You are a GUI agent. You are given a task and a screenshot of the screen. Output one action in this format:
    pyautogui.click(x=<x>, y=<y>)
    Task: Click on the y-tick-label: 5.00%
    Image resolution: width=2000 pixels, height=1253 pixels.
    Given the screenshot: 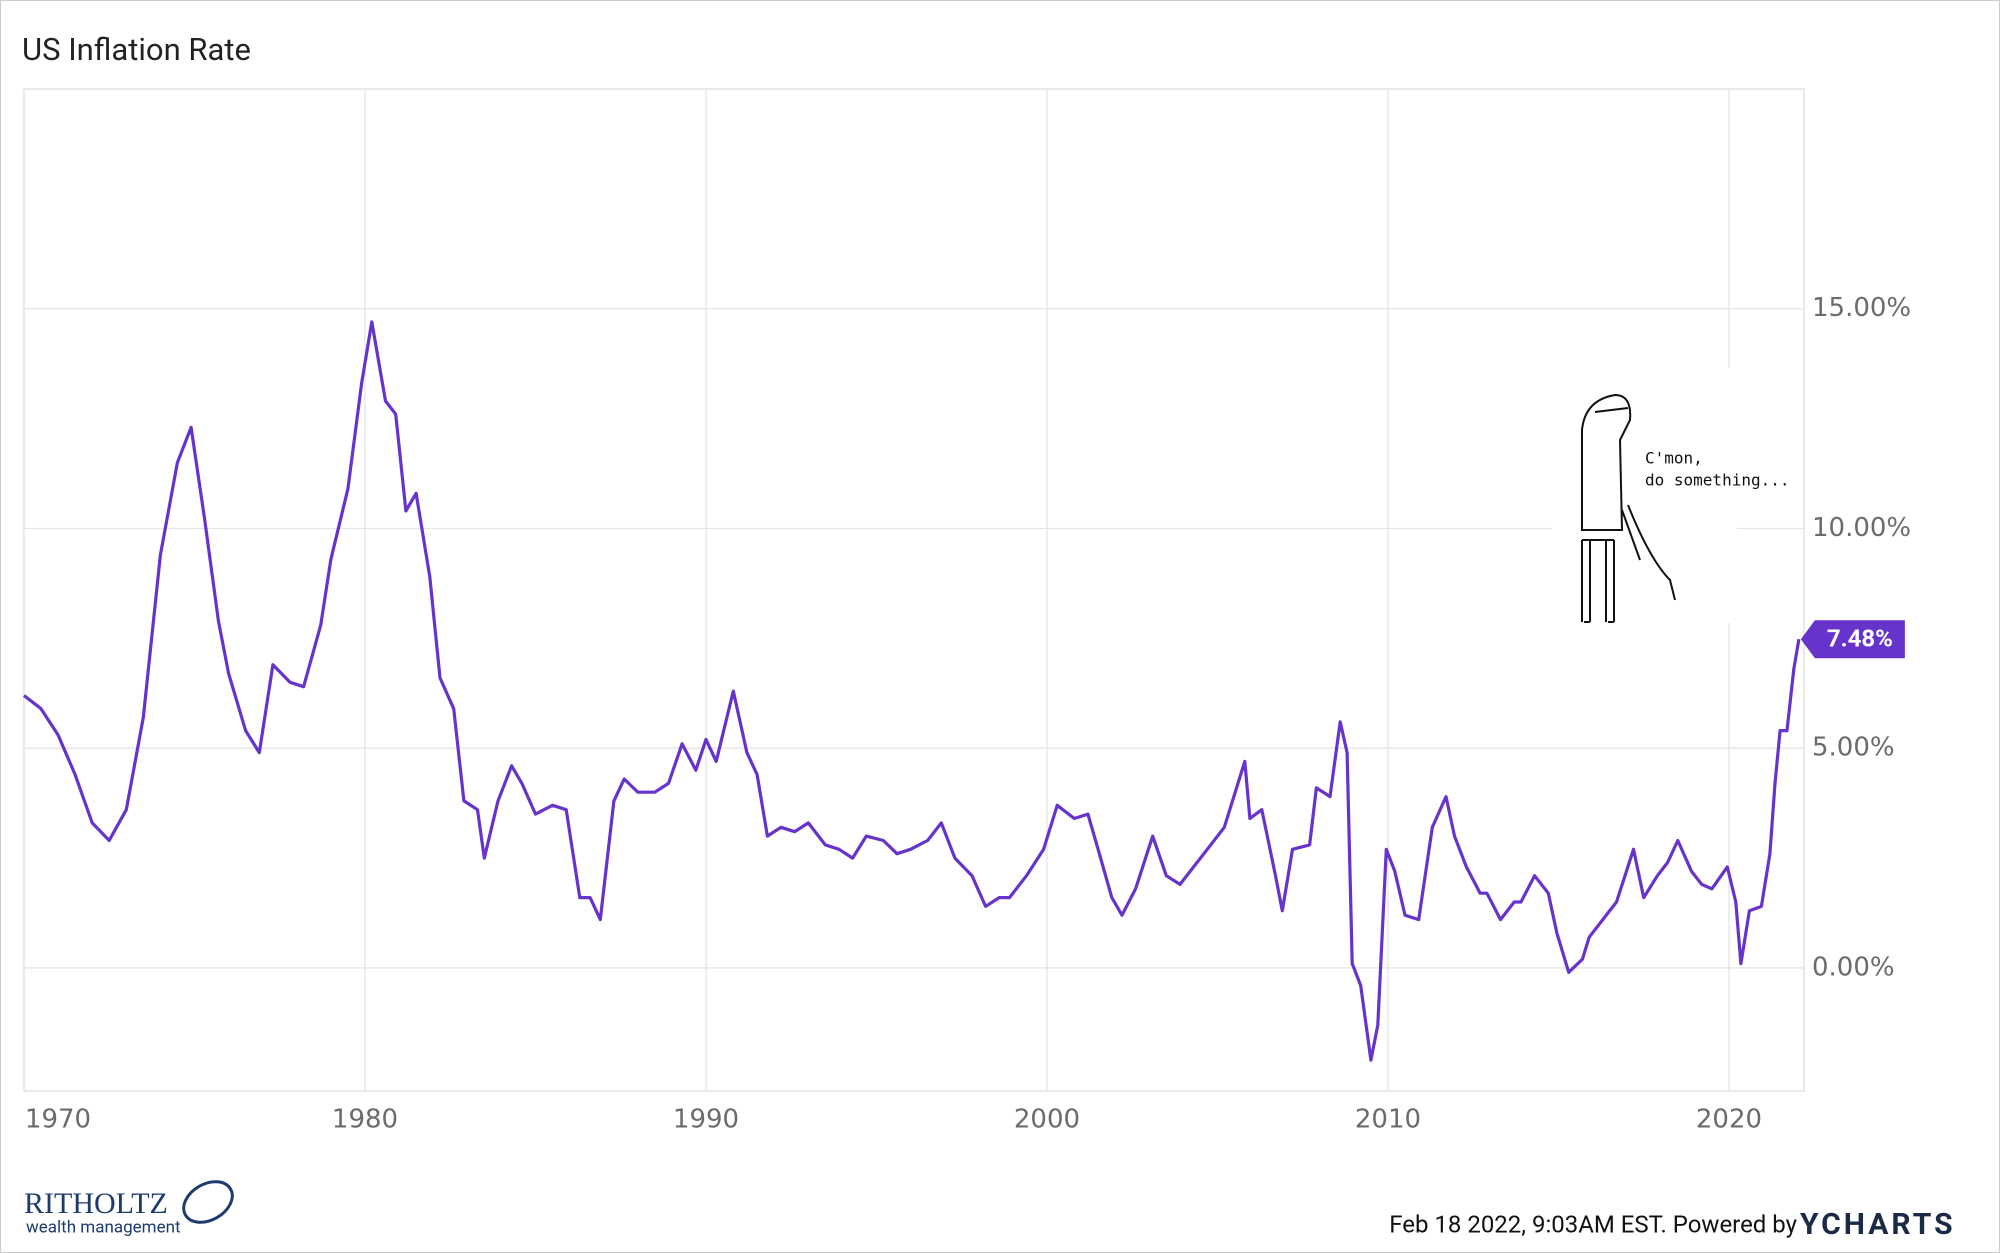 What is the action you would take?
    pyautogui.click(x=1853, y=748)
    